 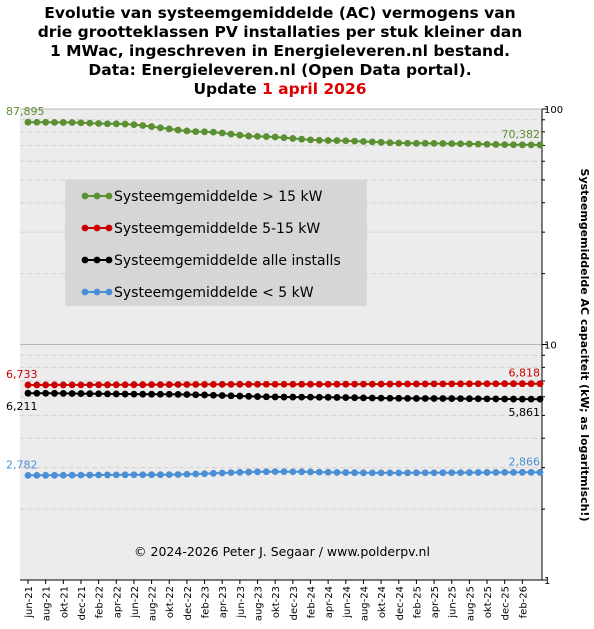 I want to click on x-tick-label: jun-24, so click(x=347, y=602).